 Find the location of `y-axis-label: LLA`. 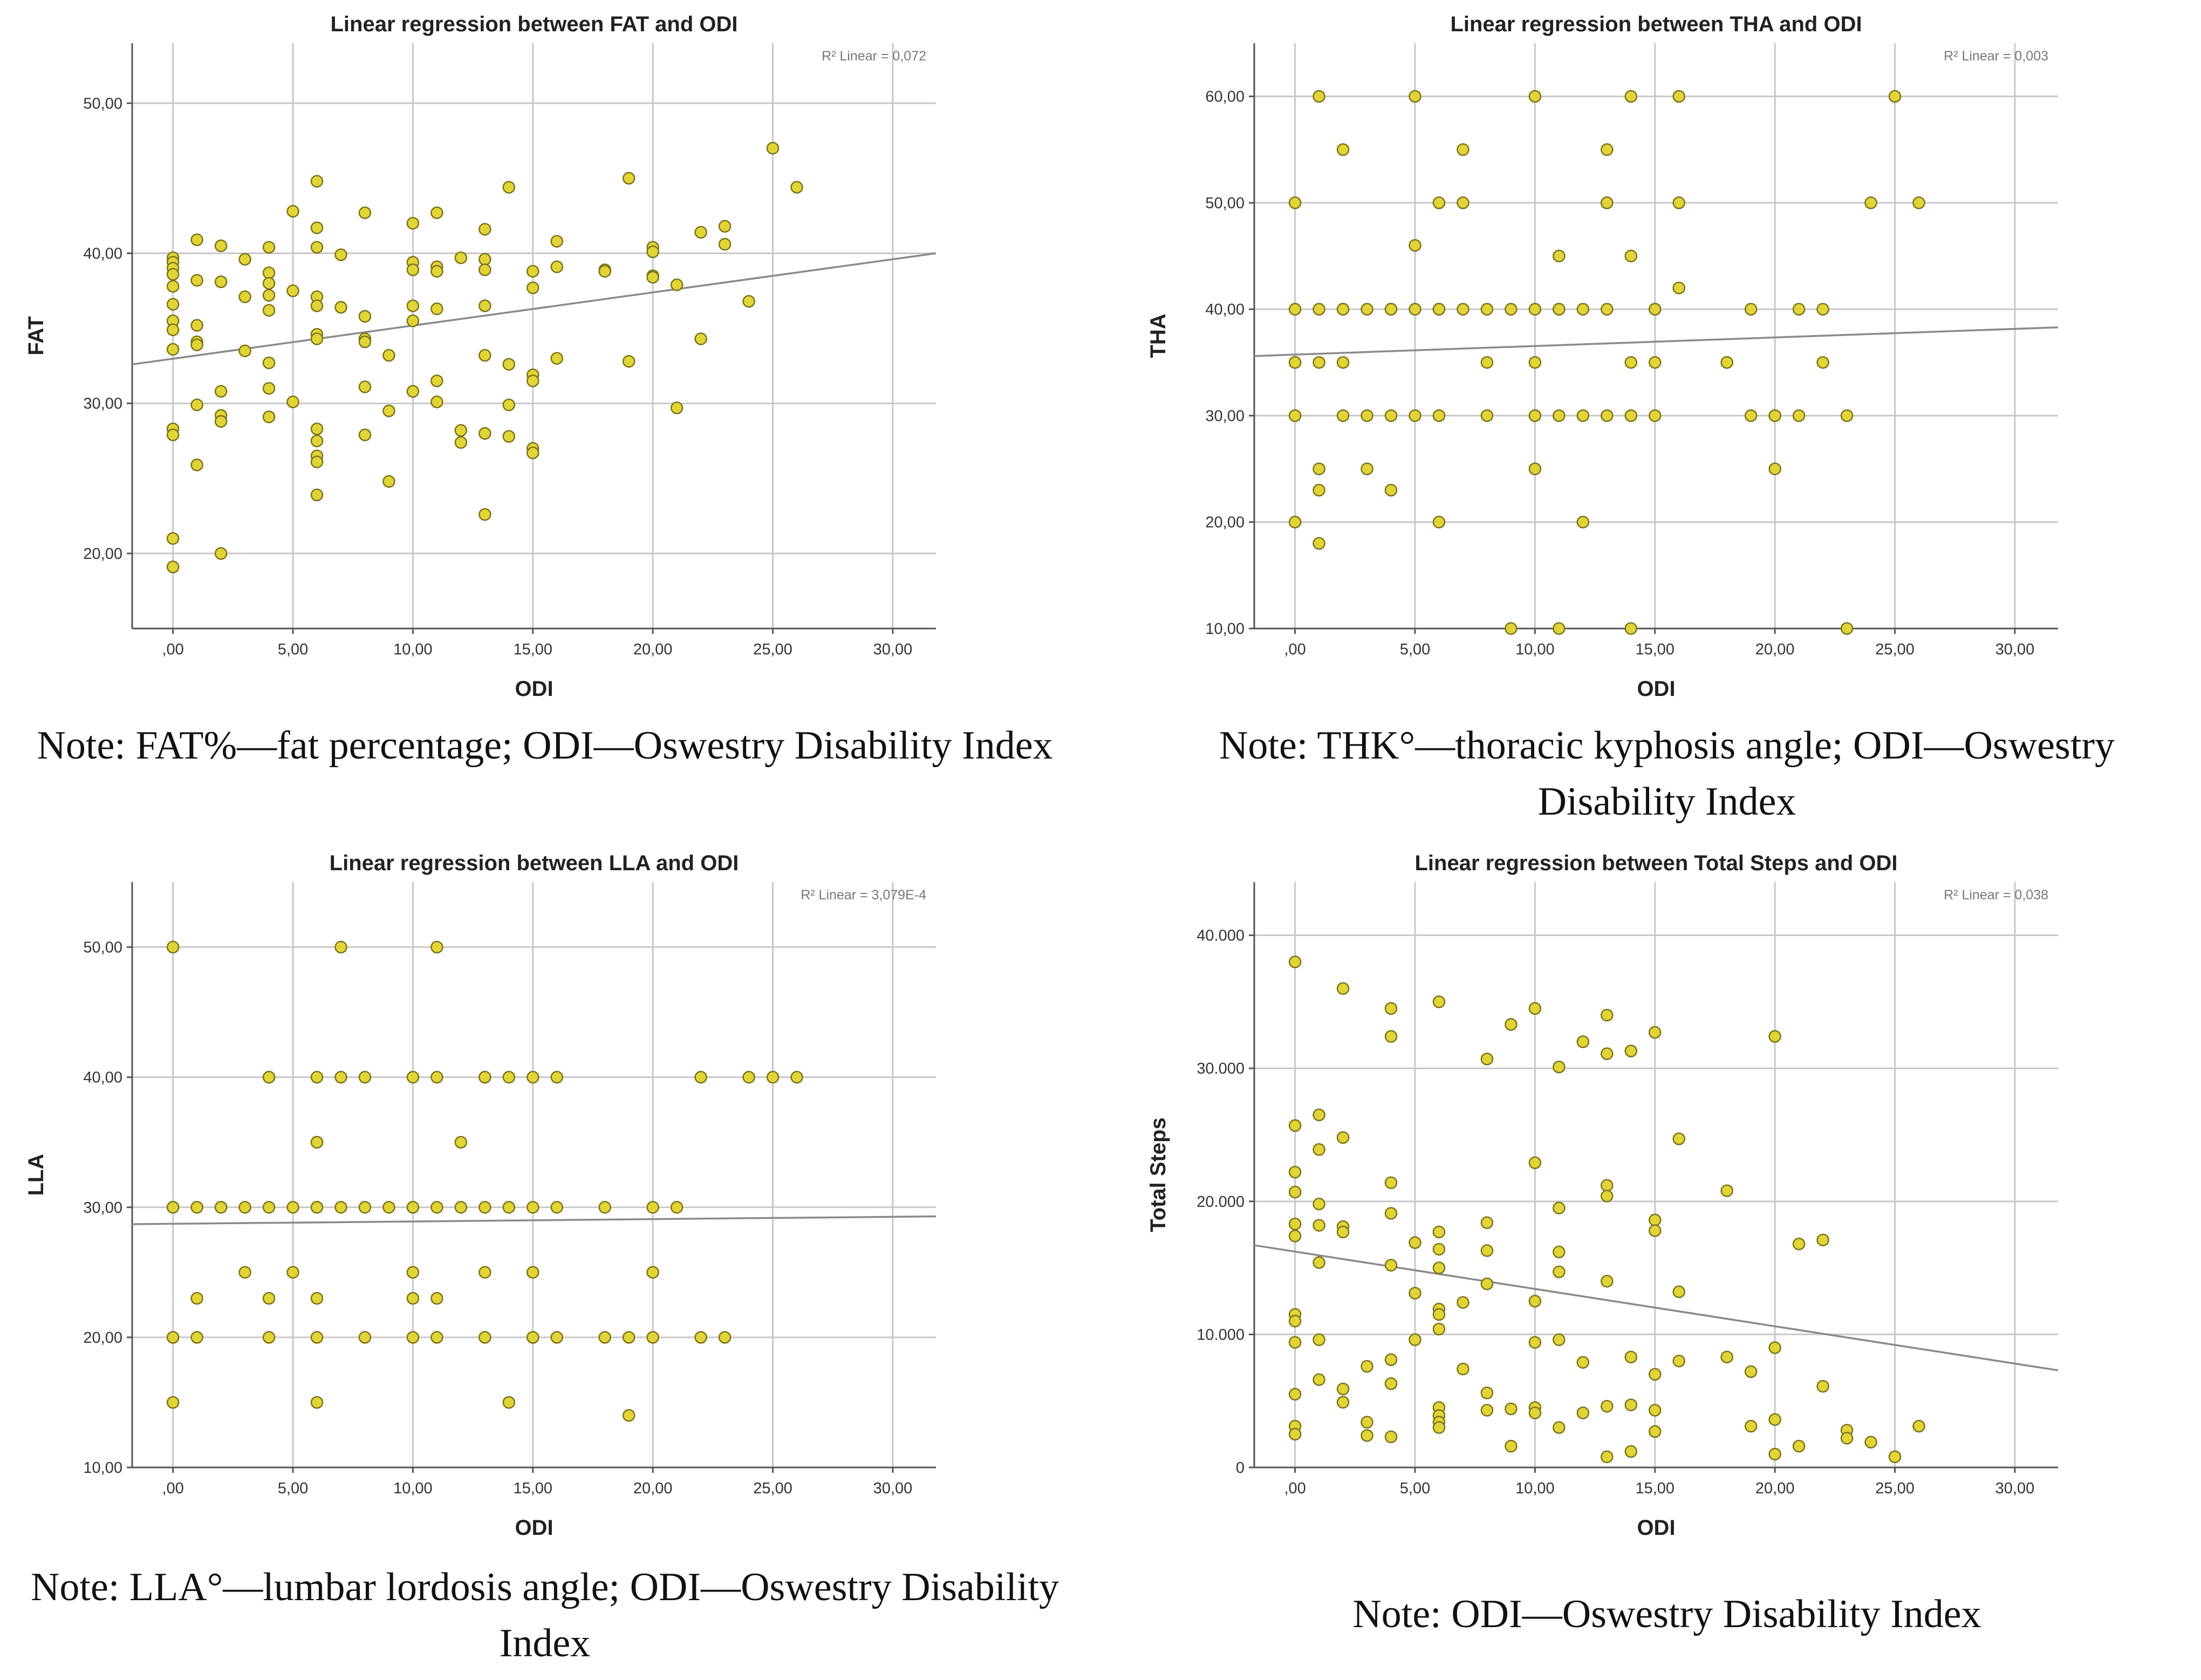

y-axis-label: LLA is located at coordinates (36, 1175).